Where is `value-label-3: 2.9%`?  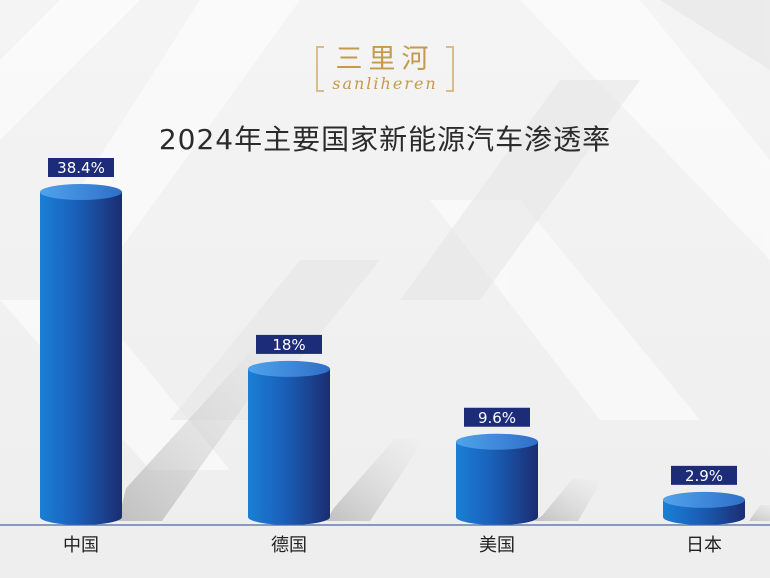 value-label-3: 2.9% is located at coordinates (704, 476).